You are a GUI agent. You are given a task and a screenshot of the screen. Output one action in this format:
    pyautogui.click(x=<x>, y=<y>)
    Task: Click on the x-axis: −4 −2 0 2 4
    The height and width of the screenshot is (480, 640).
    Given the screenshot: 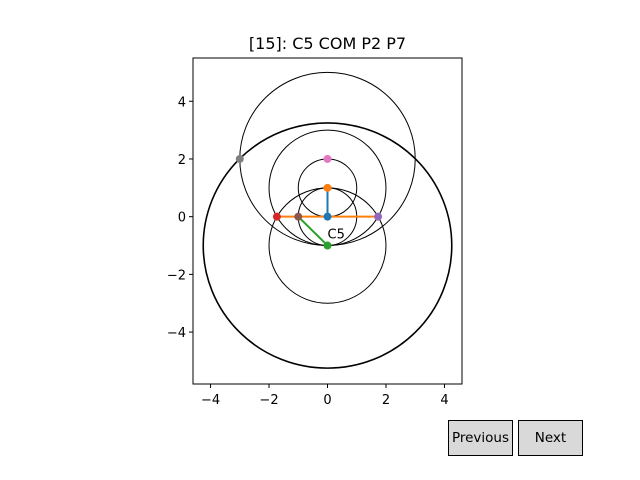 What is the action you would take?
    pyautogui.click(x=325, y=396)
    